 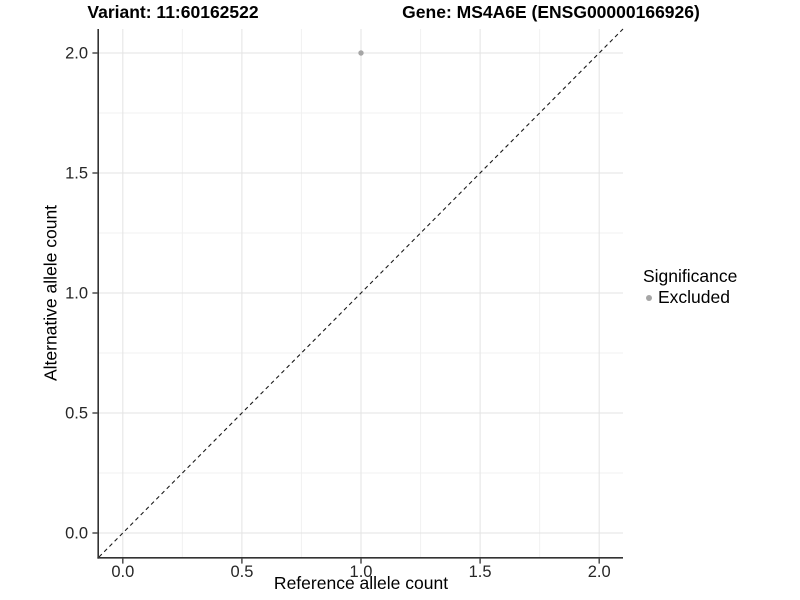 What do you see at coordinates (241, 572) in the screenshot?
I see `x-tick-label: 0.5` at bounding box center [241, 572].